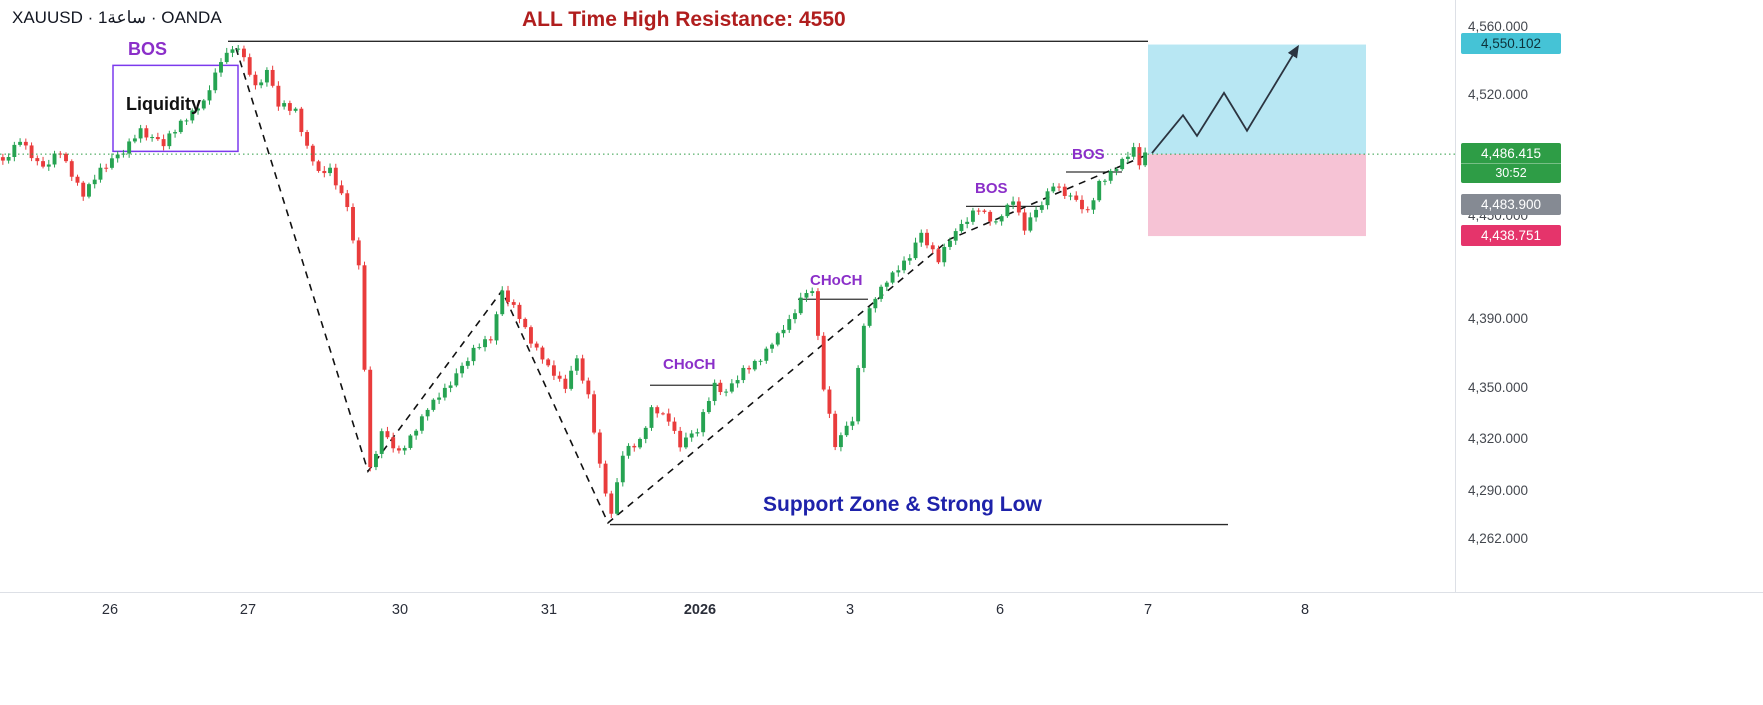  What do you see at coordinates (836, 280) in the screenshot?
I see `annotation-choch-label-2: CHoCH` at bounding box center [836, 280].